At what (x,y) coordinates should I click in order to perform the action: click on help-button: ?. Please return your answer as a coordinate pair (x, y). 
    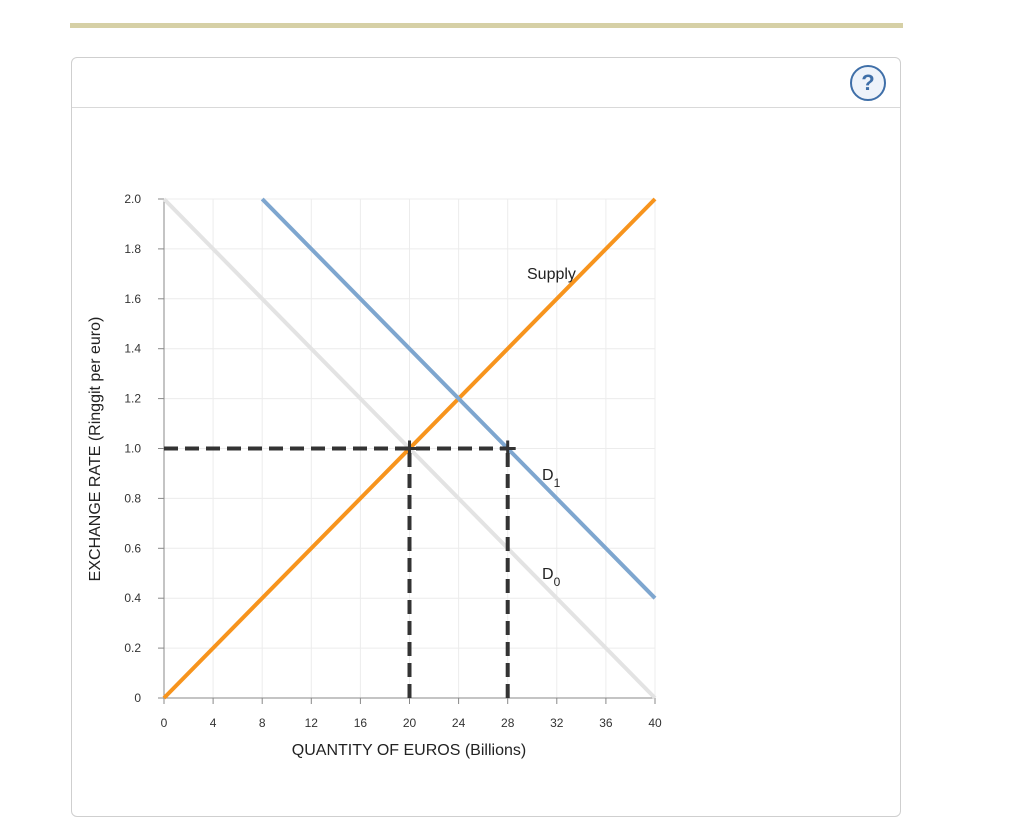
    Looking at the image, I should click on (868, 83).